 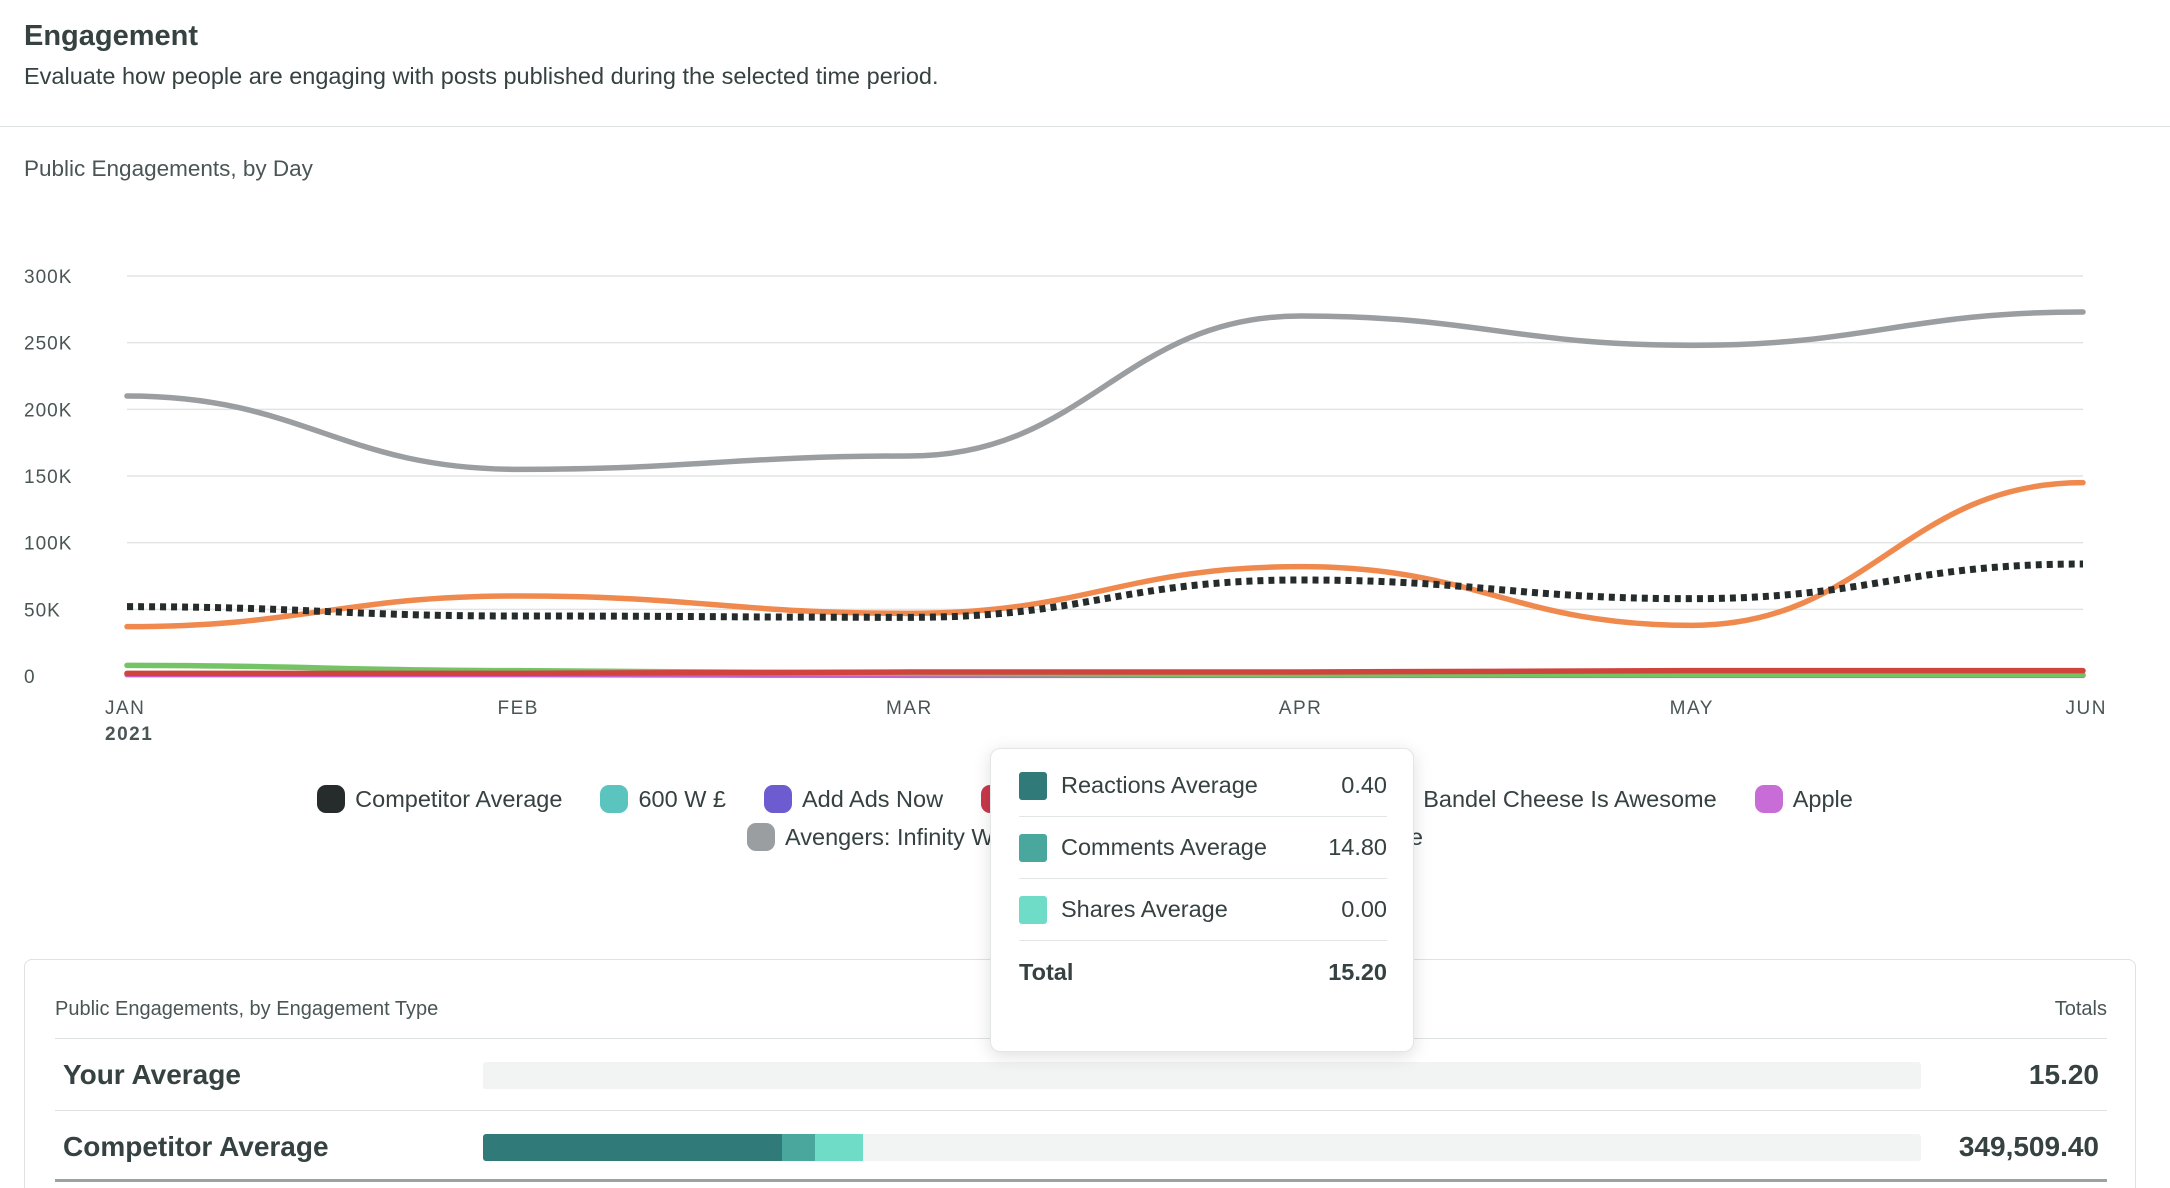 What do you see at coordinates (1364, 909) in the screenshot?
I see `tooltip-value: 0.00` at bounding box center [1364, 909].